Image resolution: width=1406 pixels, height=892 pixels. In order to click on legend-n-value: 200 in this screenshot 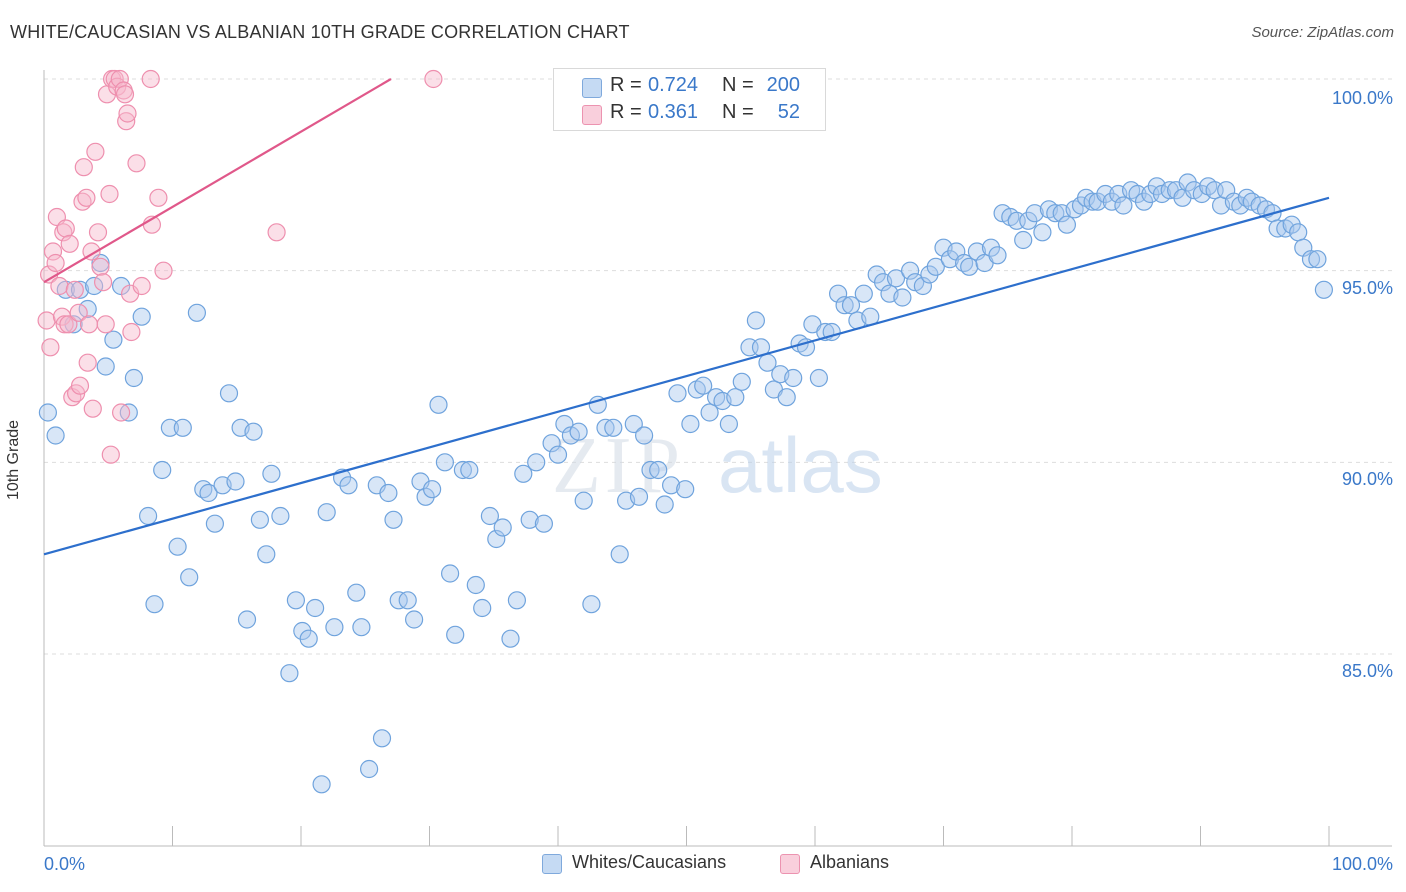, I will do `click(783, 85)`.